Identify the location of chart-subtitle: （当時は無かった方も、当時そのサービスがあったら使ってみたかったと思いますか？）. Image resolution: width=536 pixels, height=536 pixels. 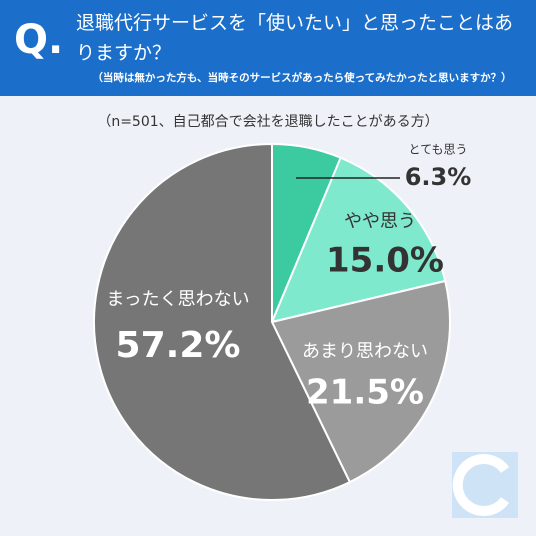
(301, 77).